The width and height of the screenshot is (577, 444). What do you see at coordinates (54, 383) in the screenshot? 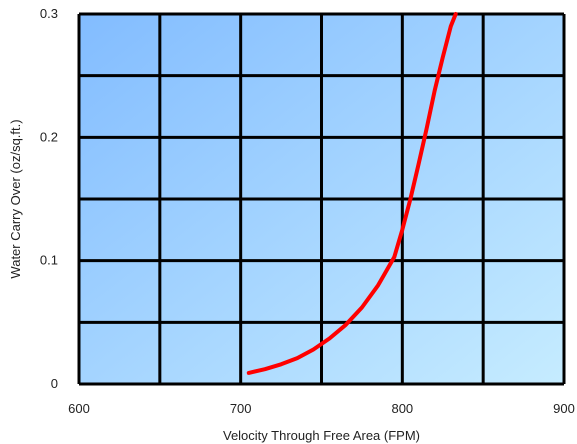
I see `y-tick-label: 0` at bounding box center [54, 383].